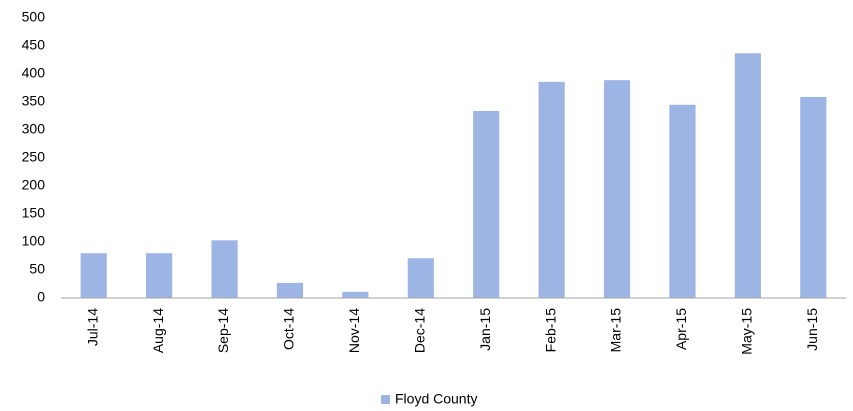  What do you see at coordinates (289, 329) in the screenshot?
I see `x-tick-label: Oct-14` at bounding box center [289, 329].